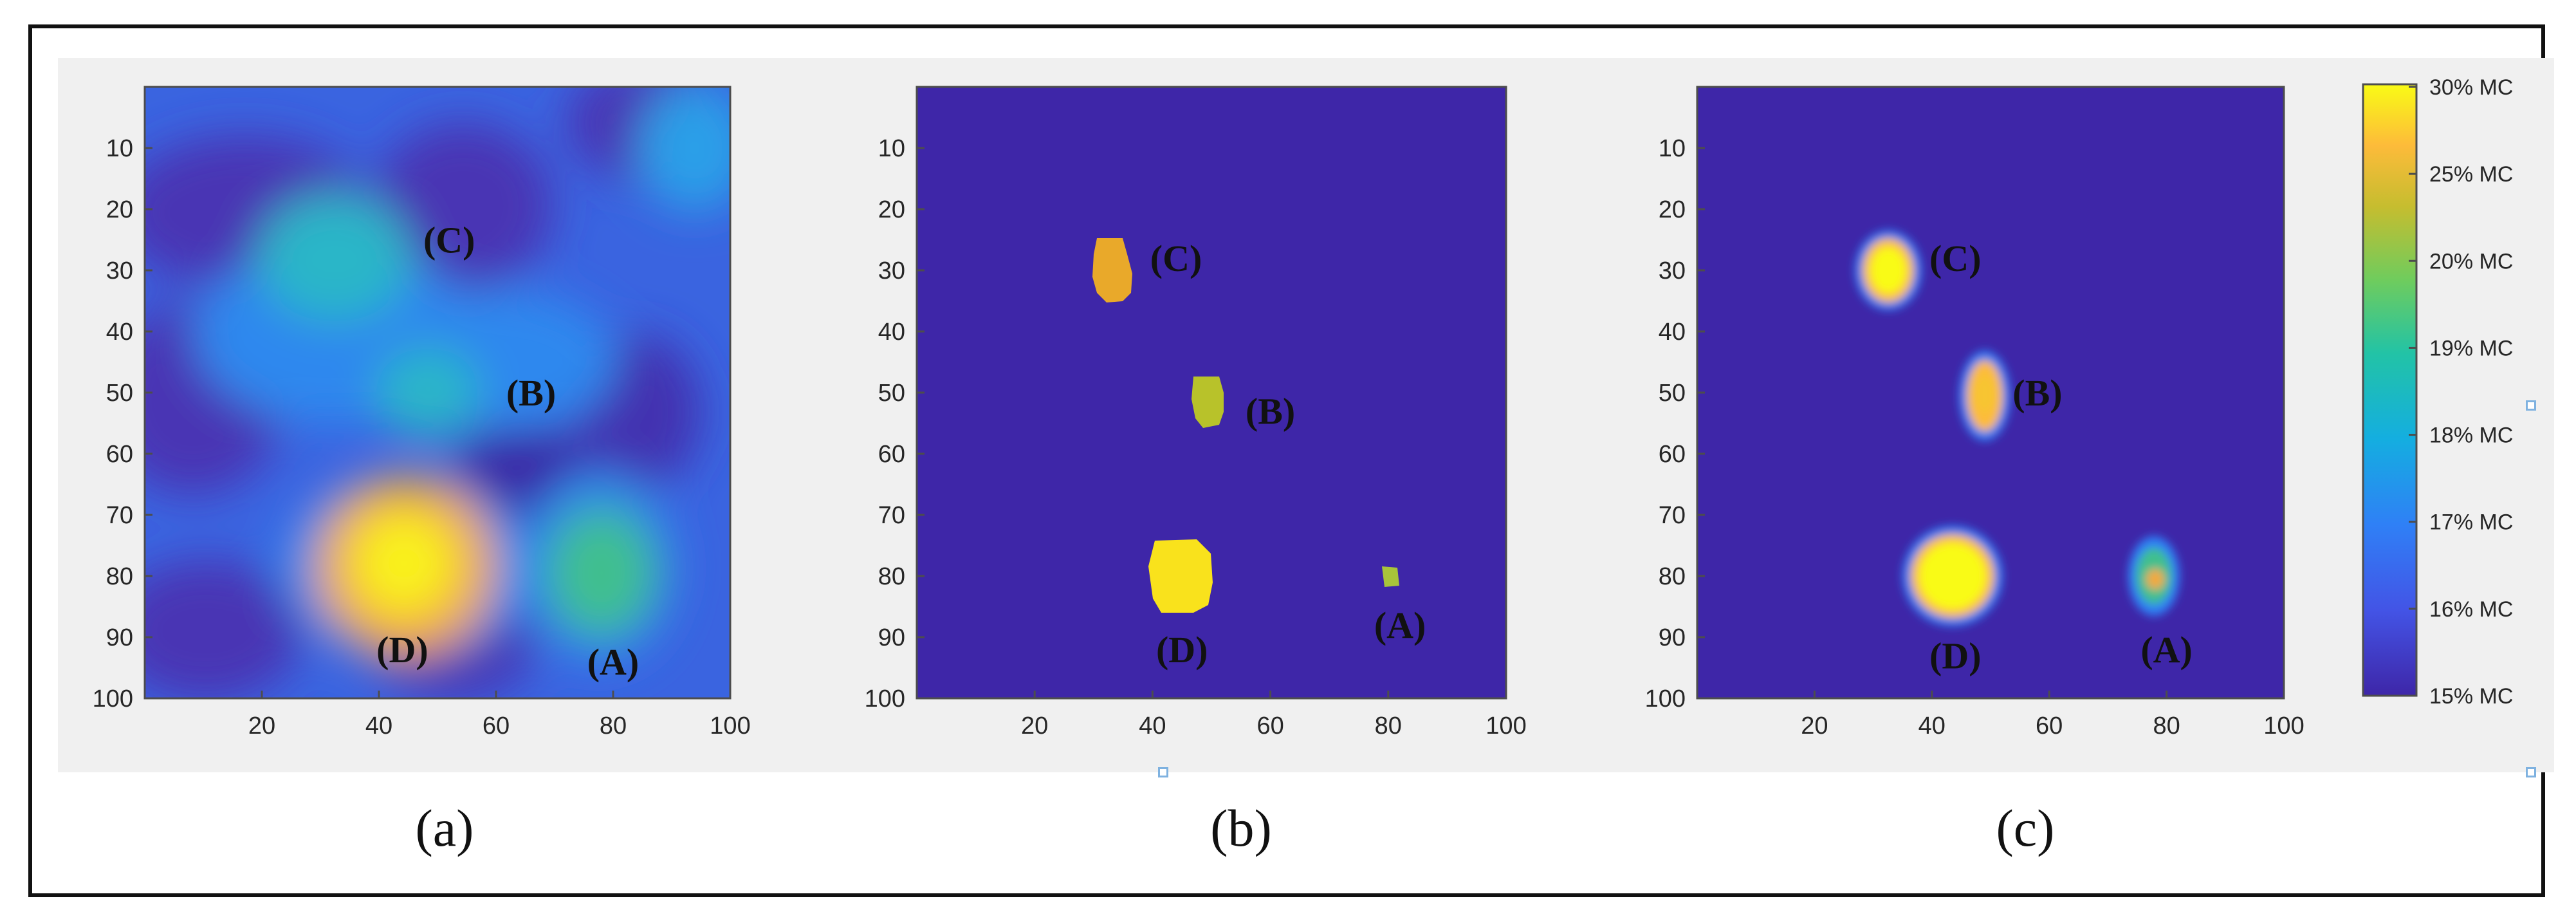  I want to click on panel-a-annotation: (A), so click(613, 662).